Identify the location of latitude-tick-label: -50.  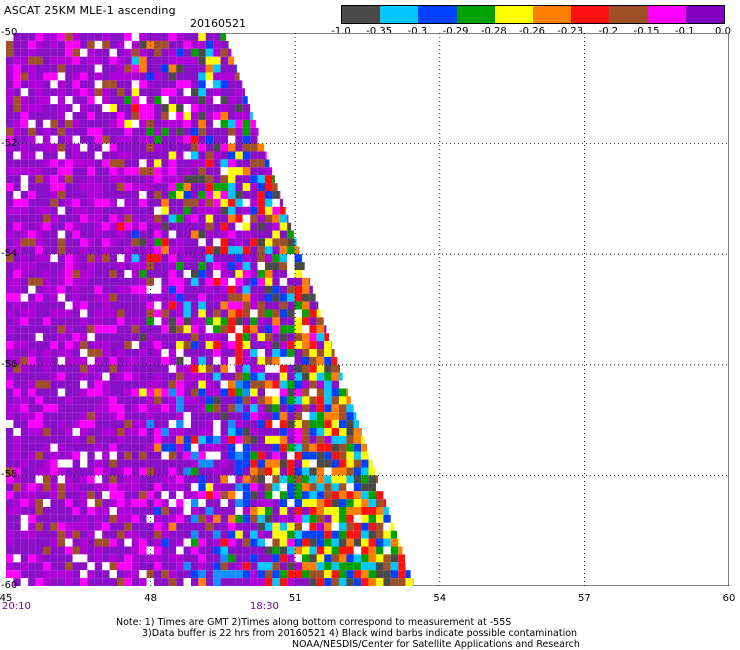
(9, 32).